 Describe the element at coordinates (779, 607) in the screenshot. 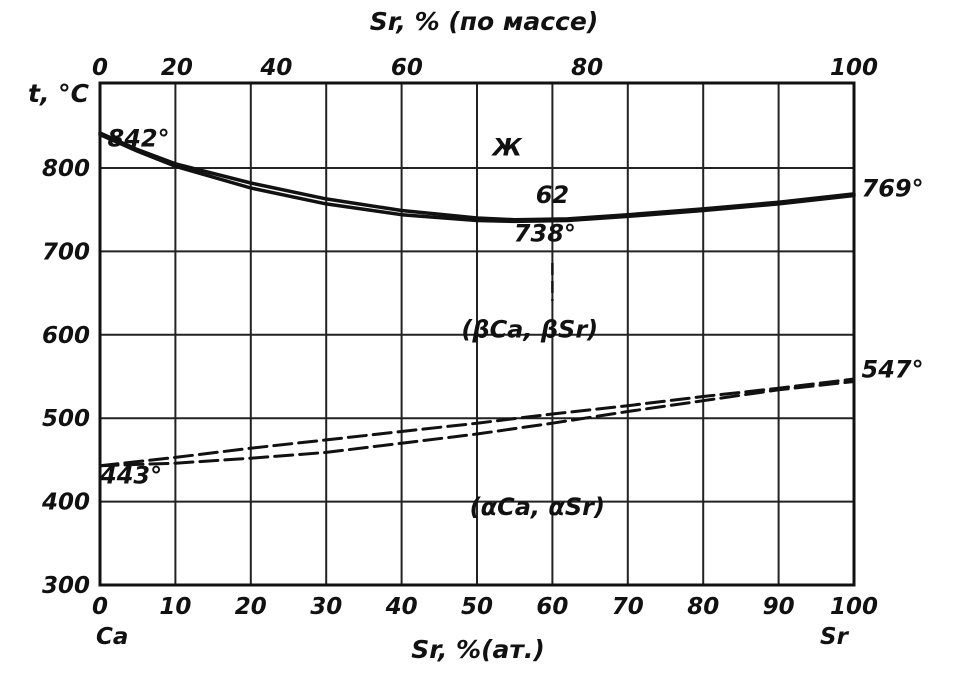

I see `x-tick-label-bottom: 90` at that location.